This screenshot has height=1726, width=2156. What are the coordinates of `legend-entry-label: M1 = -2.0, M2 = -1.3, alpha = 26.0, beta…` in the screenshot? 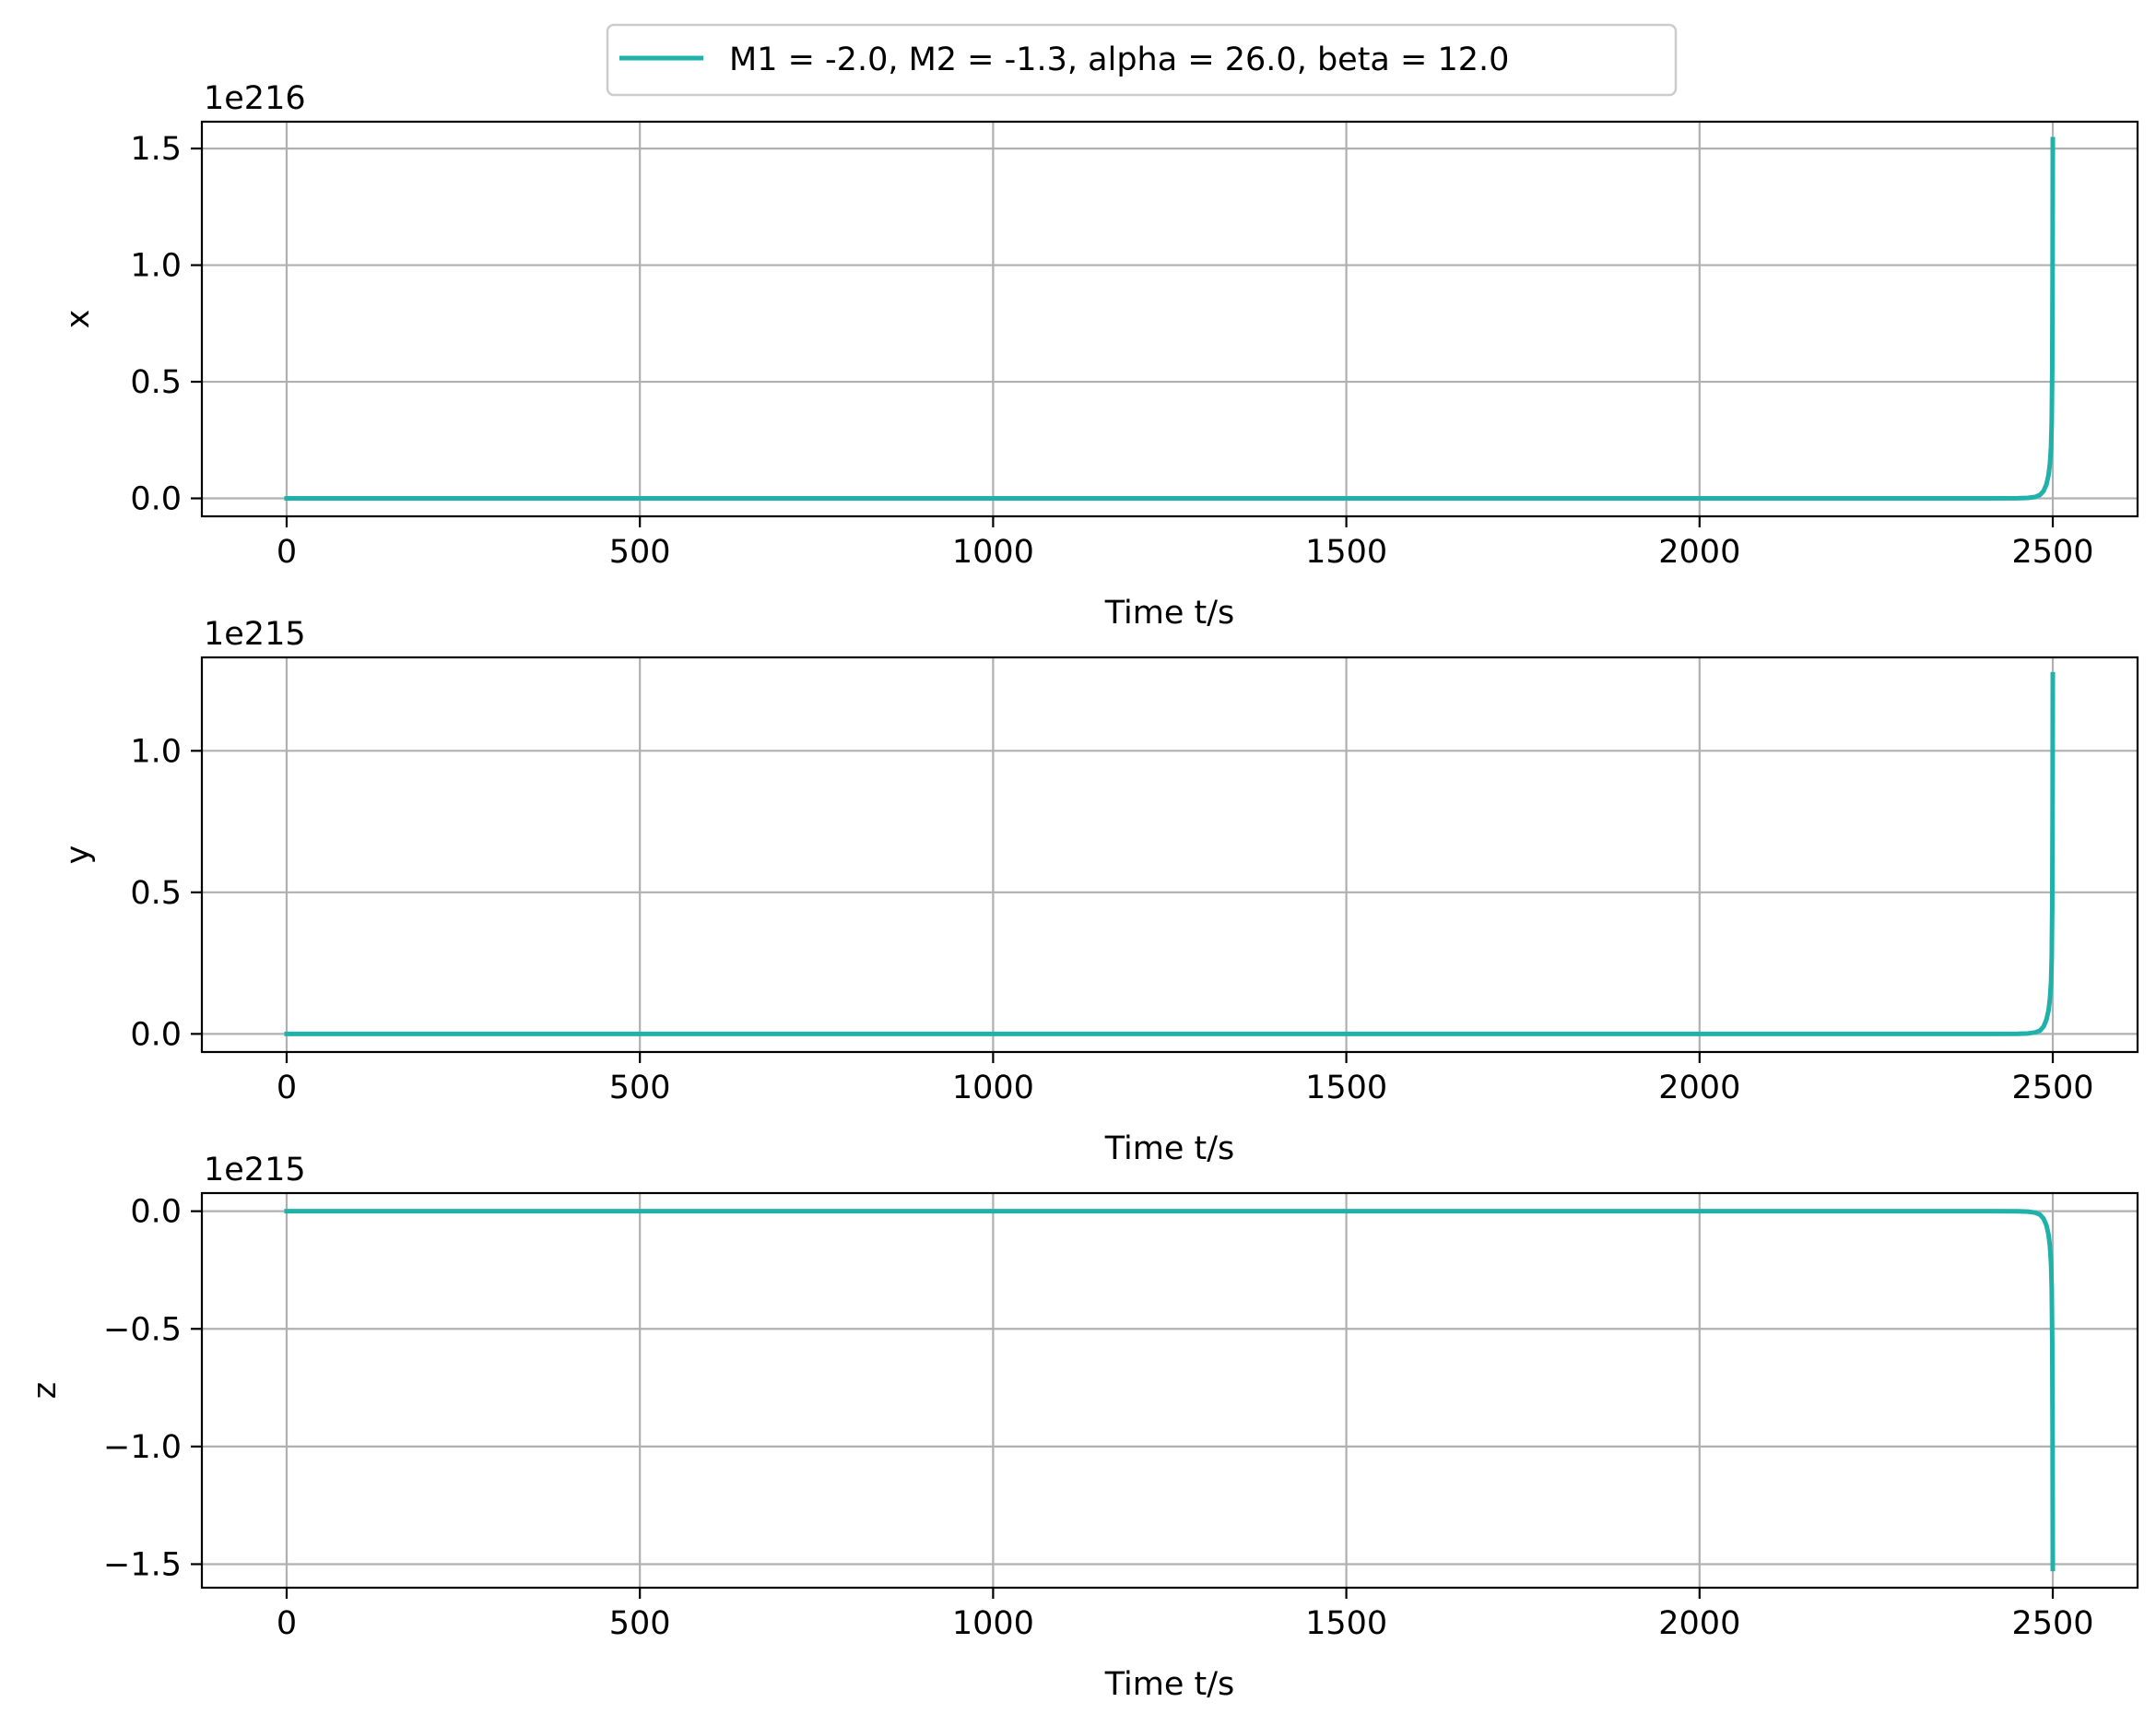 It's located at (1119, 60).